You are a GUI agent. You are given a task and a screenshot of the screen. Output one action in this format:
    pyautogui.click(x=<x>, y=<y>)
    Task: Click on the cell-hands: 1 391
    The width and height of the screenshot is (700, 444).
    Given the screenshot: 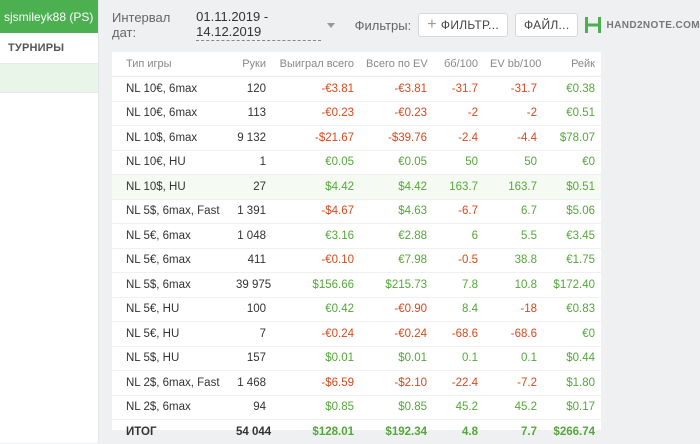 What is the action you would take?
    pyautogui.click(x=251, y=211)
    